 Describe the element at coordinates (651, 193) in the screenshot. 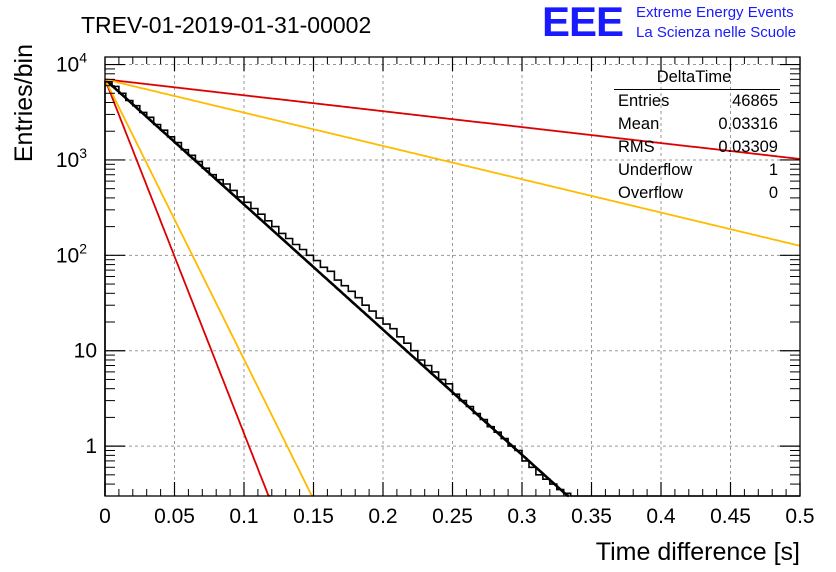

I see `stats-label: Overflow` at that location.